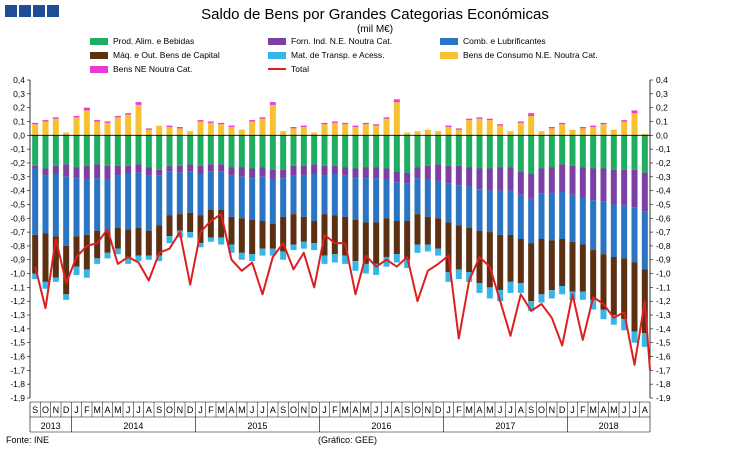  What do you see at coordinates (663, 191) in the screenshot?
I see `y-tick-label-right: -0,4` at bounding box center [663, 191].